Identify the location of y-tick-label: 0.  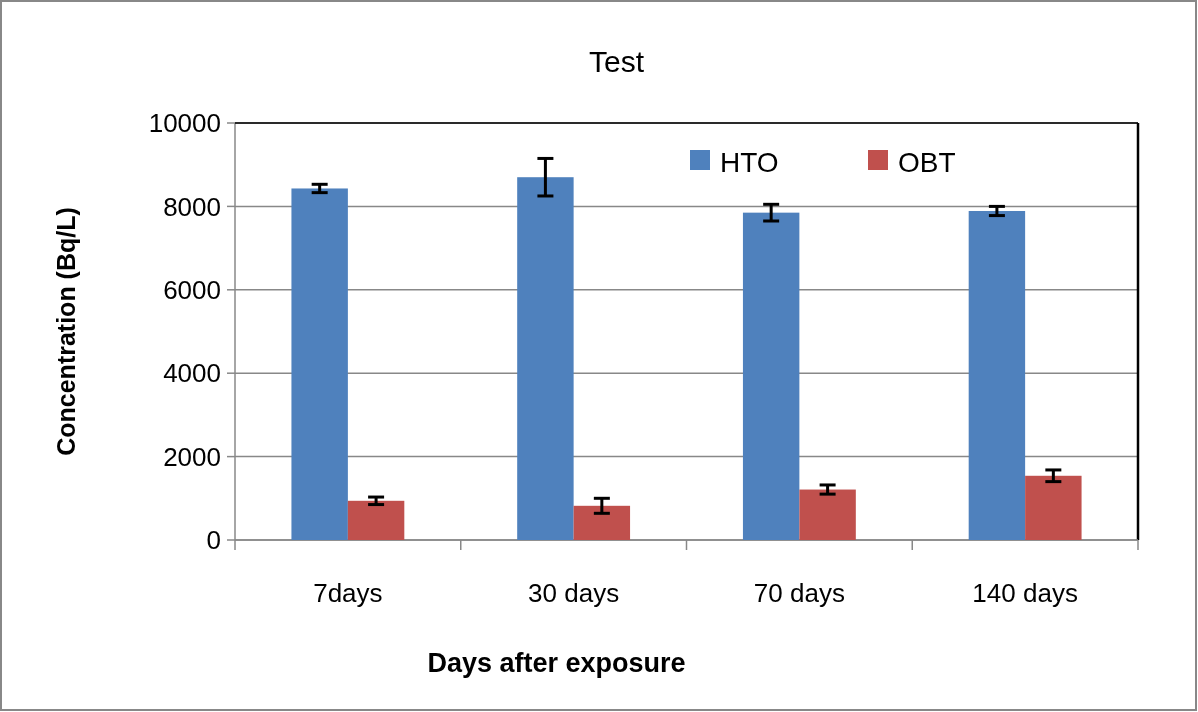
(213, 540).